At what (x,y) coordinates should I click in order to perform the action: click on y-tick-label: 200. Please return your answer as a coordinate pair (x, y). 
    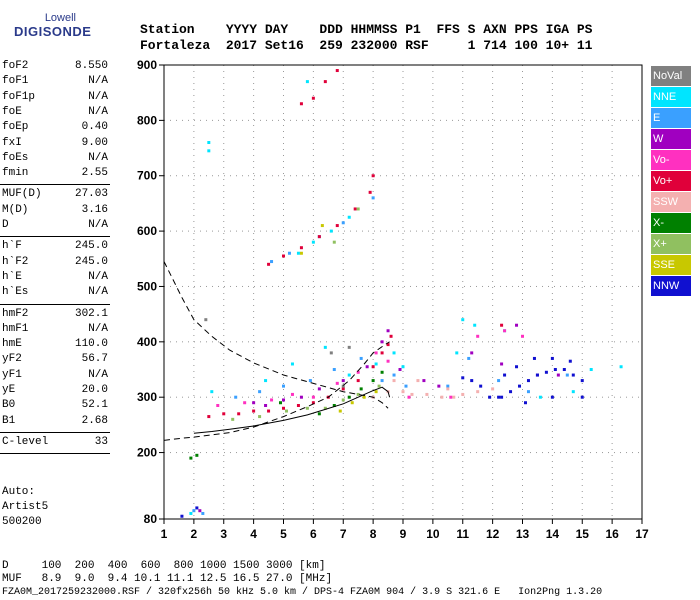
    Looking at the image, I should click on (147, 453).